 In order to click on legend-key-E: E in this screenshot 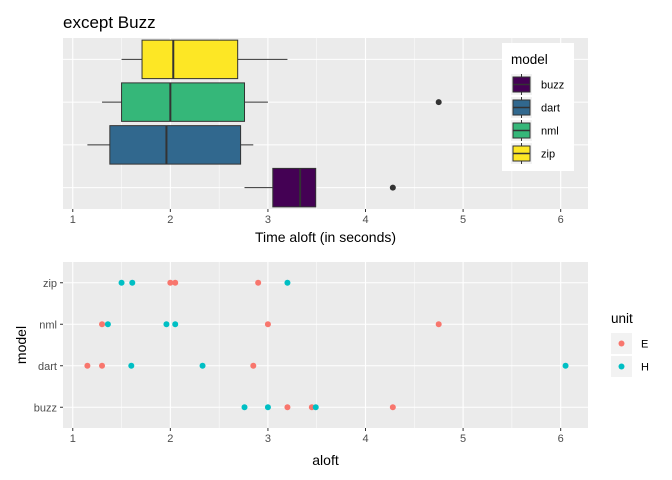, I will do `click(629, 343)`.